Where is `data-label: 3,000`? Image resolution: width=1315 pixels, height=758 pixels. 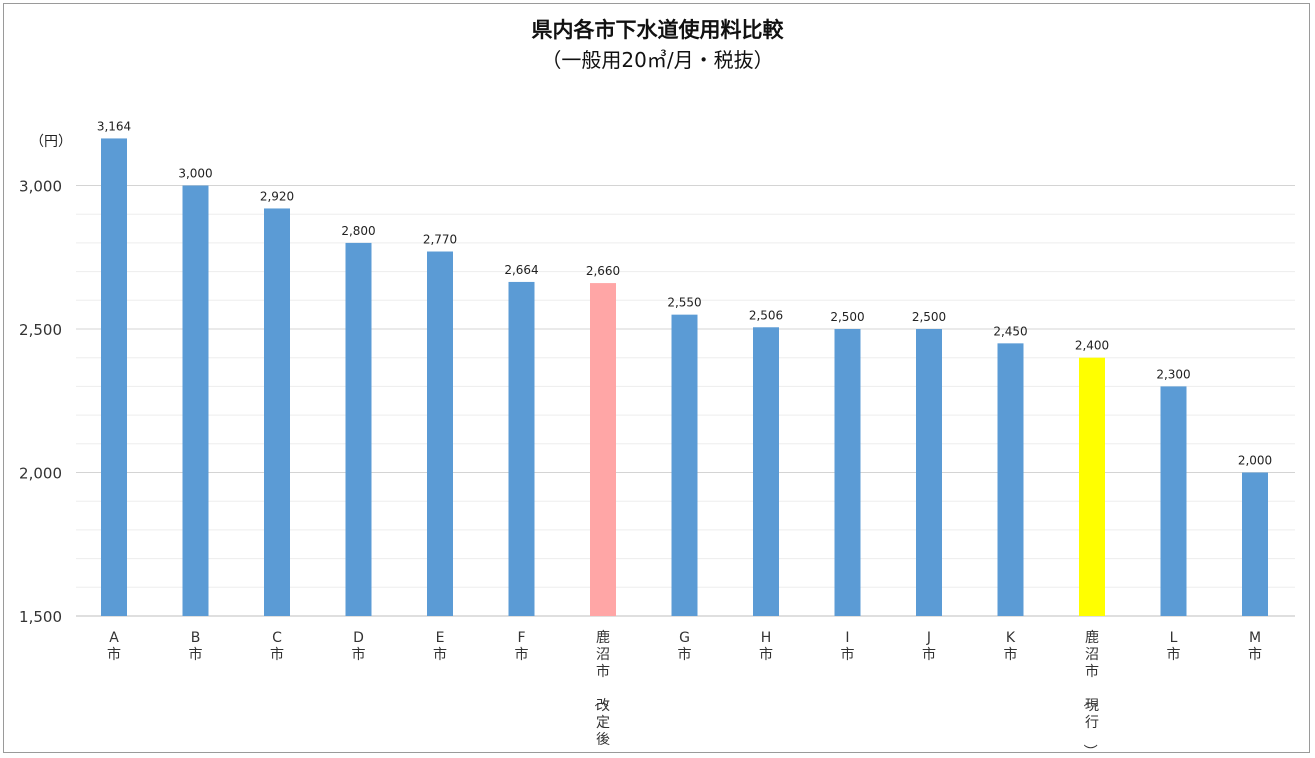
data-label: 3,000 is located at coordinates (195, 174).